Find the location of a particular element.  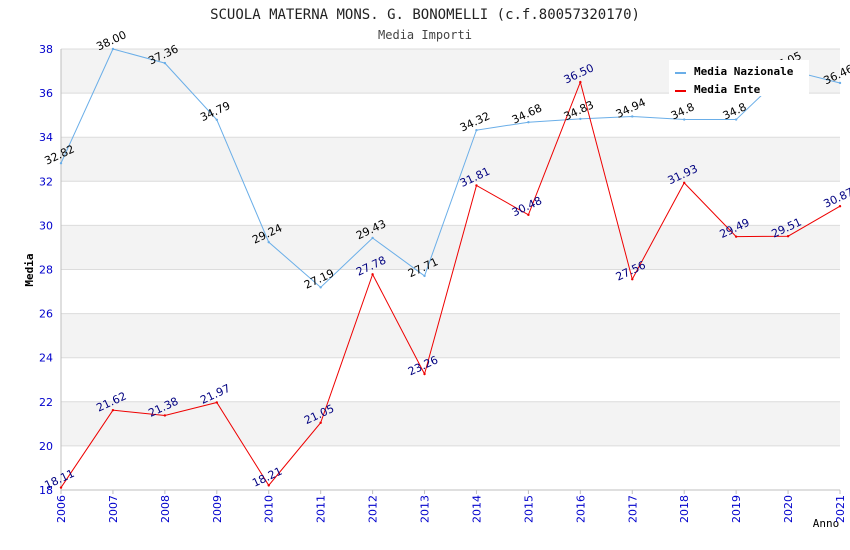

y-tick-label: 24 is located at coordinates (46, 358).